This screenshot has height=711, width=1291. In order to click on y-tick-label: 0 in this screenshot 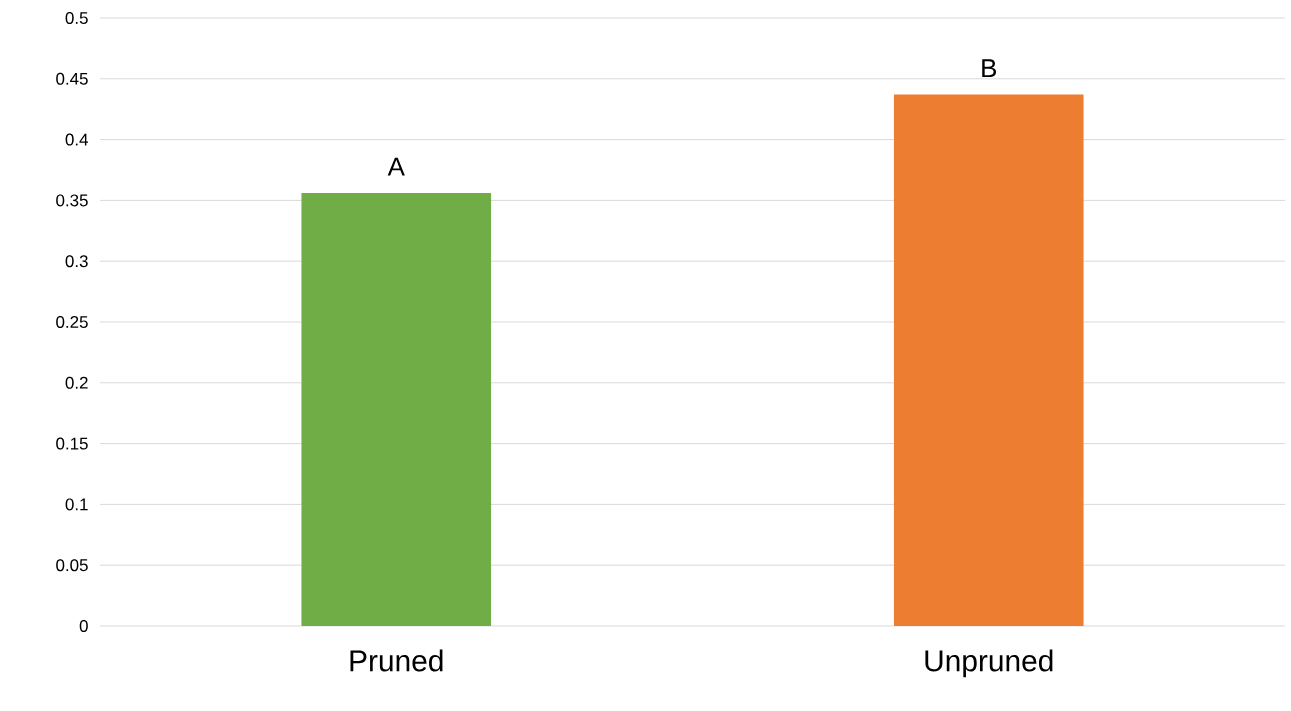, I will do `click(83, 625)`.